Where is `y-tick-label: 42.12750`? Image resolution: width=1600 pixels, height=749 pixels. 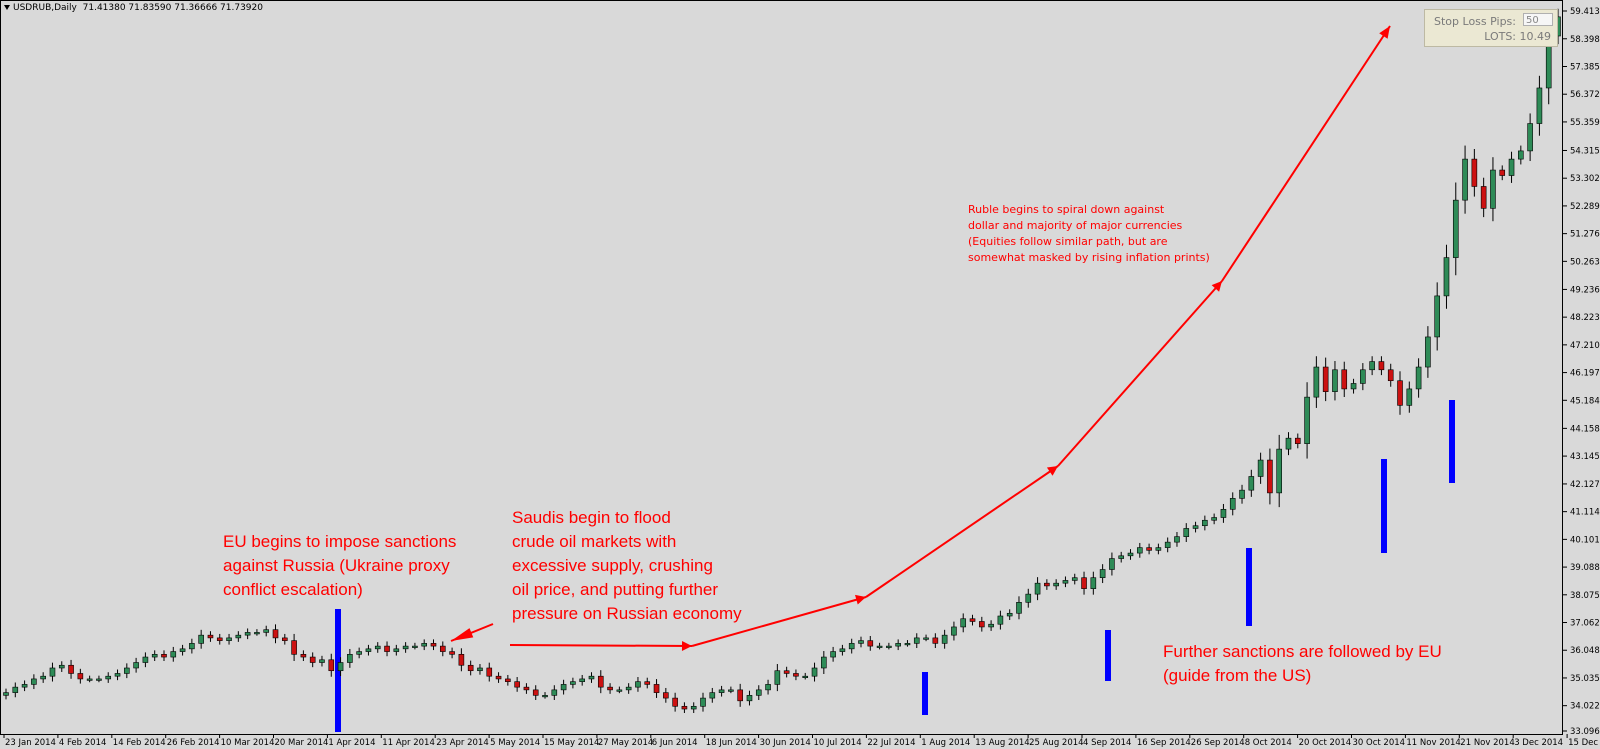
y-tick-label: 42.12750 is located at coordinates (1585, 485).